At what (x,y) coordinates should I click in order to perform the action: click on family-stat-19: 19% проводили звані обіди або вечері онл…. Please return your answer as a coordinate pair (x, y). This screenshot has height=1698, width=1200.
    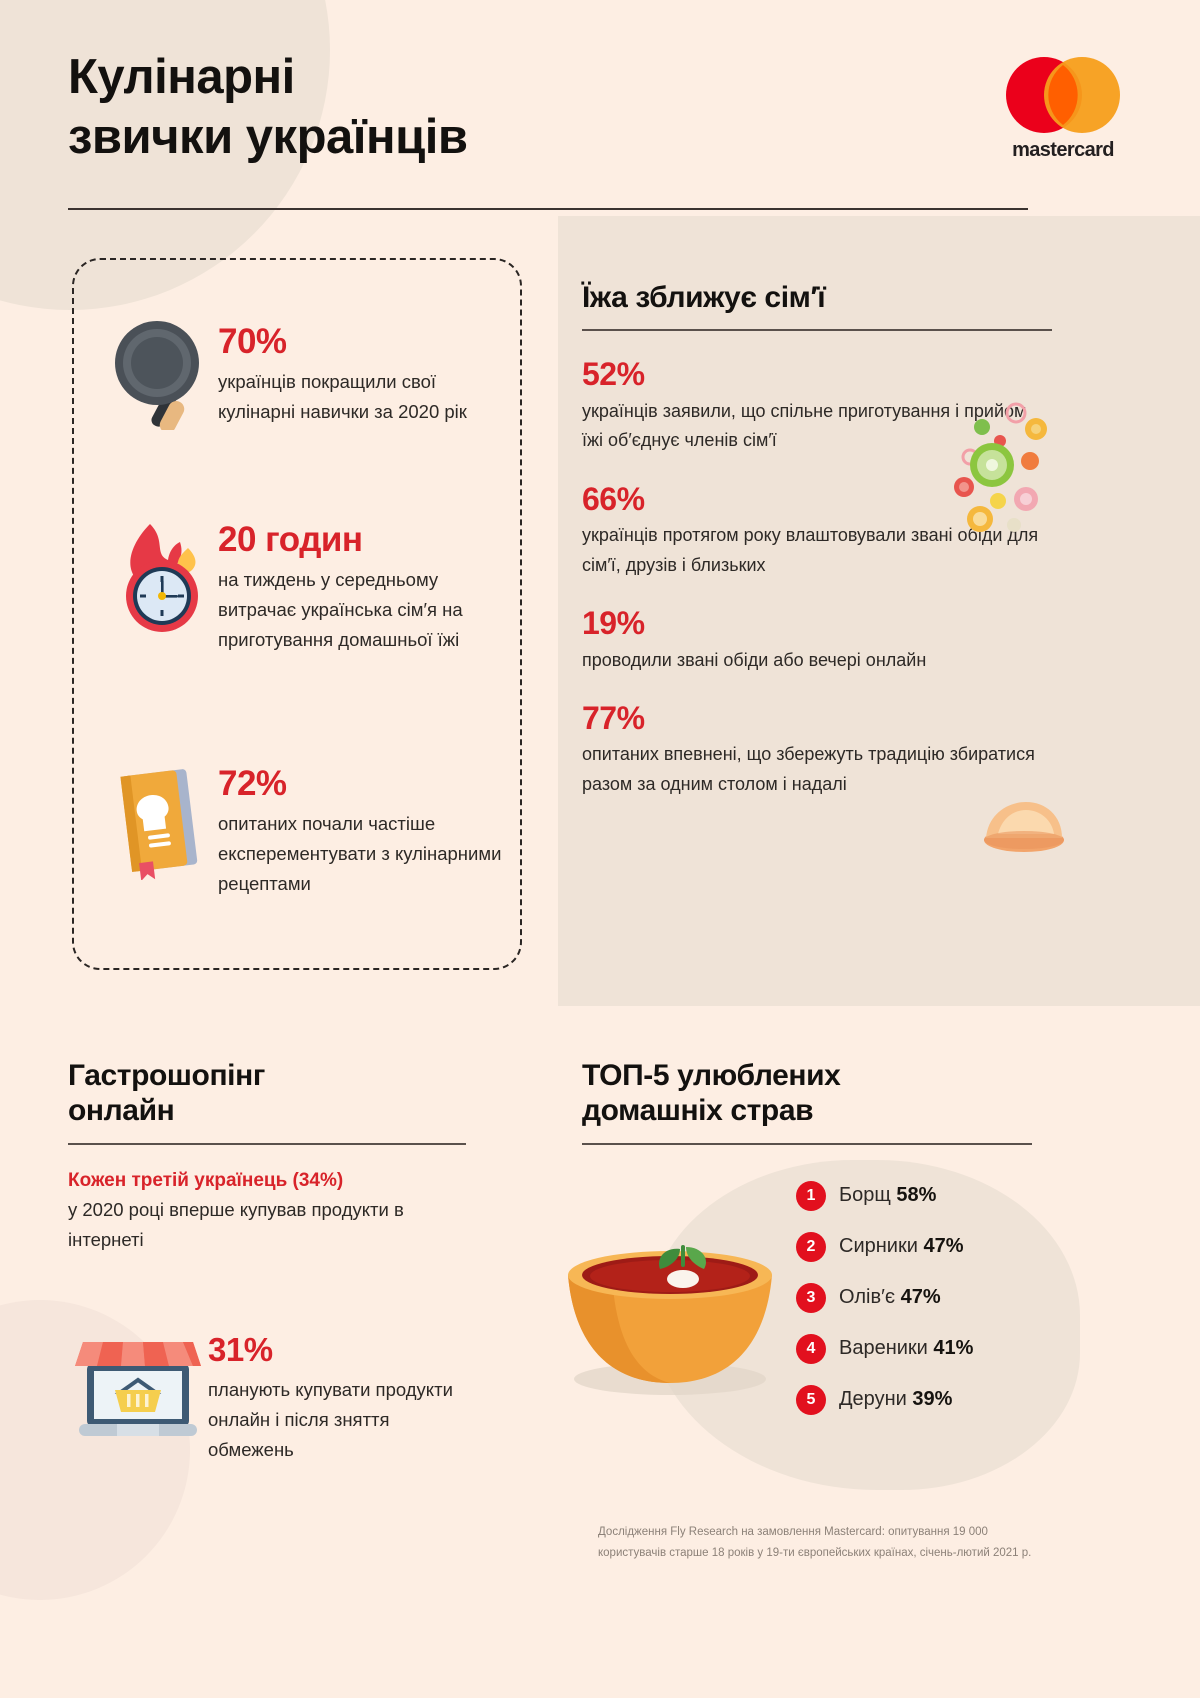
    Looking at the image, I should click on (817, 639).